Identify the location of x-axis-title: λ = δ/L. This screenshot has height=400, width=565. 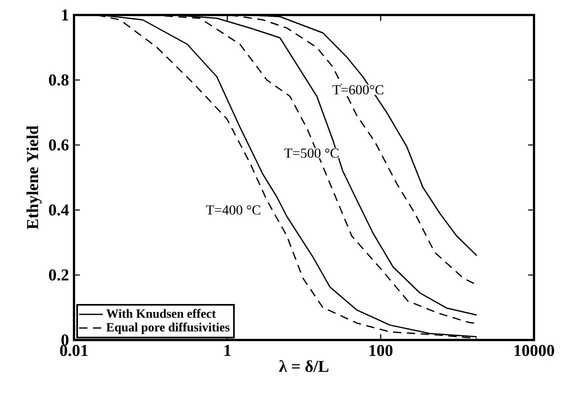
(303, 366).